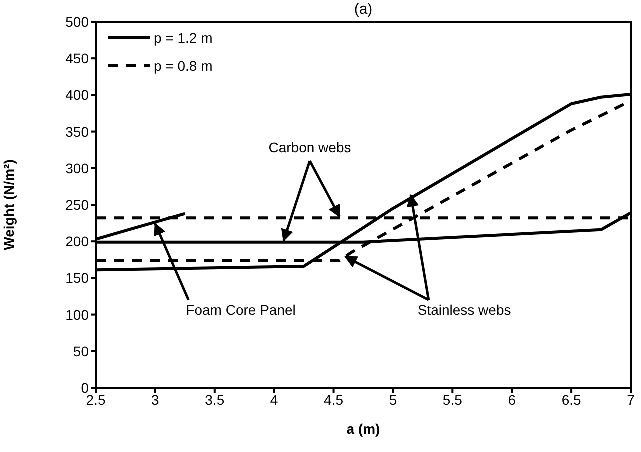 The image size is (641, 452). Describe the element at coordinates (452, 400) in the screenshot. I see `x-tick-label: 5.5` at that location.